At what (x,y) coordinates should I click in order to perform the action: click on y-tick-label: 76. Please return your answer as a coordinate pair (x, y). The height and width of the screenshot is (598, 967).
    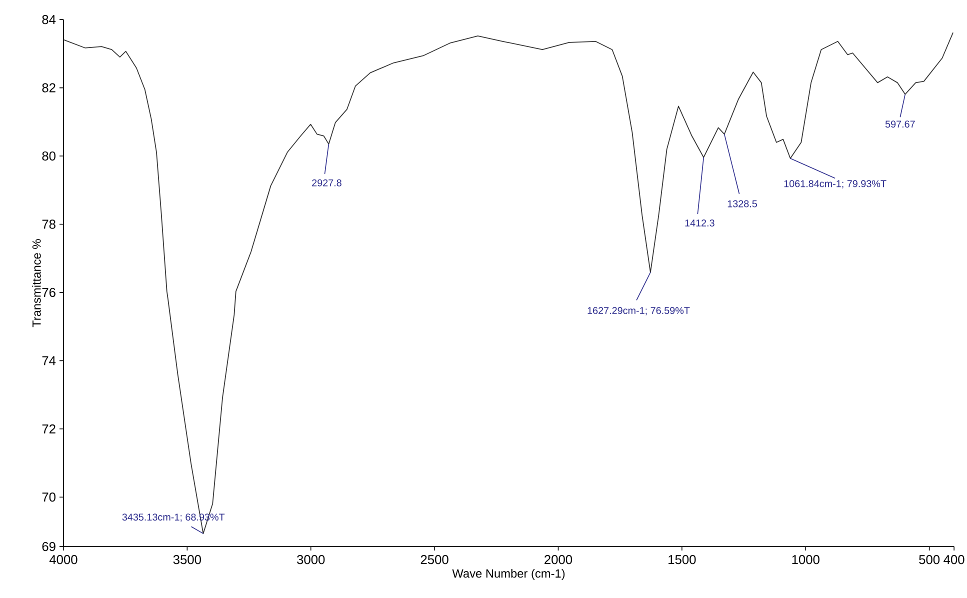
    Looking at the image, I should click on (49, 293).